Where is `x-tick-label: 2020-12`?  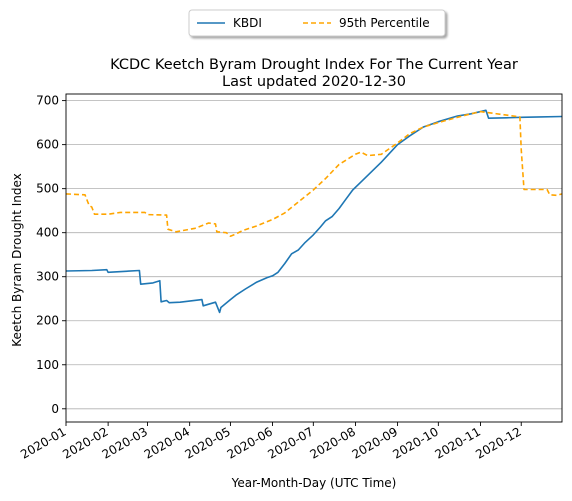
x-tick-label: 2020-12 is located at coordinates (498, 442).